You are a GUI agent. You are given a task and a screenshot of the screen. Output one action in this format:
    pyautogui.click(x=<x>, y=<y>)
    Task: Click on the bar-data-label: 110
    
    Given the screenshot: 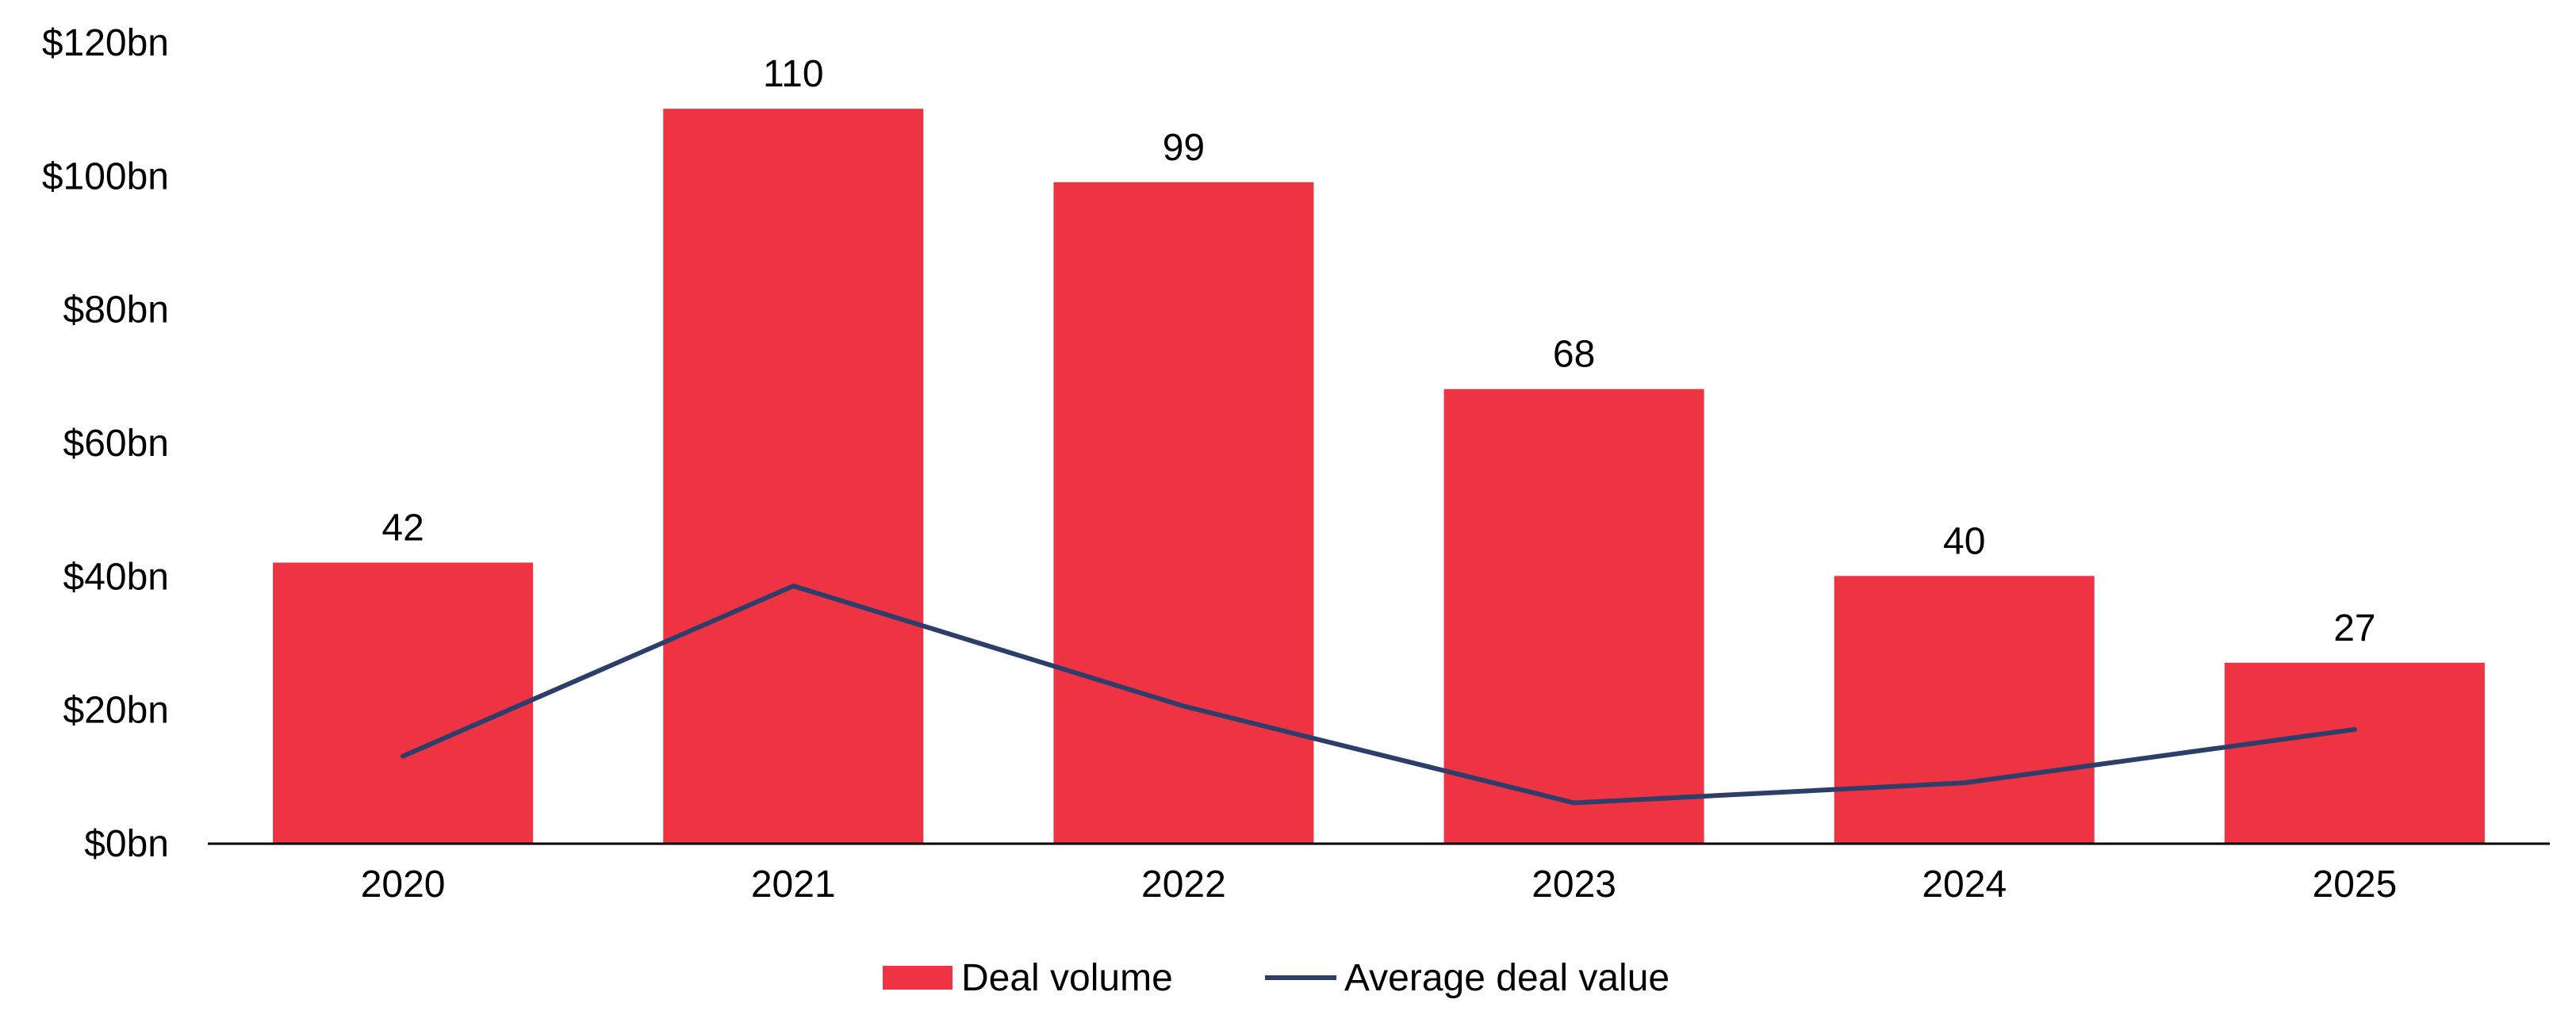 What is the action you would take?
    pyautogui.click(x=793, y=74)
    